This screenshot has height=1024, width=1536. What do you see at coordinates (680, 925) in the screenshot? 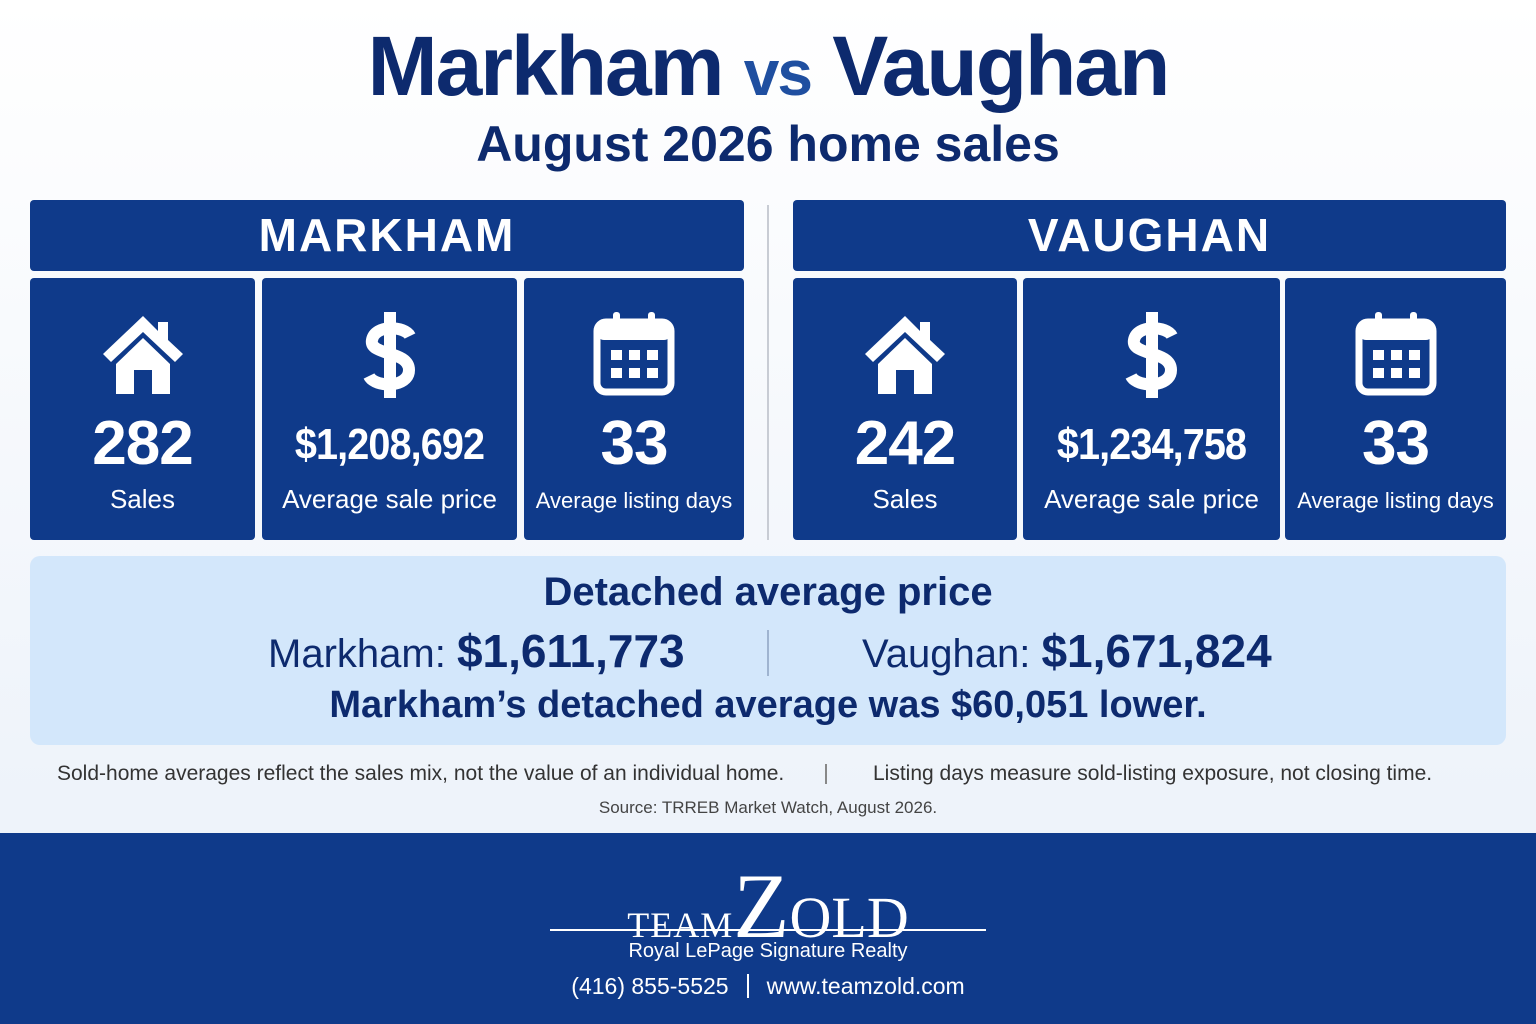
I see `brand-team: TEAM` at bounding box center [680, 925].